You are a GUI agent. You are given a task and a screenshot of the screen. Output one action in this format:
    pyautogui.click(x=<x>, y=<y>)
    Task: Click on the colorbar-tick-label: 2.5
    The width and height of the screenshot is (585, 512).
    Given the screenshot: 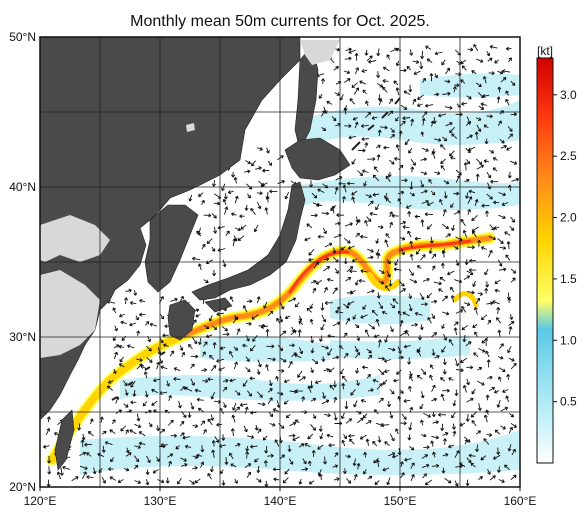 What is the action you would take?
    pyautogui.click(x=568, y=156)
    